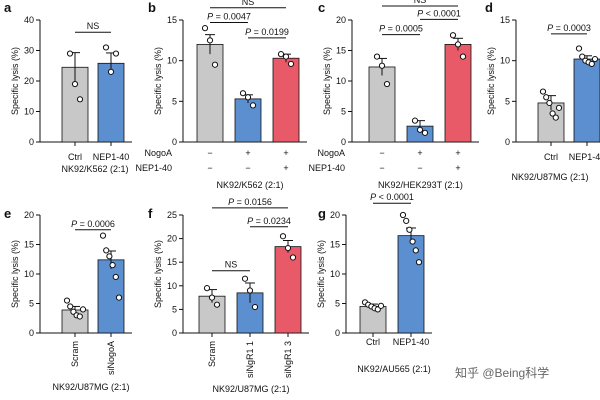 The image size is (600, 400). What do you see at coordinates (150, 213) in the screenshot?
I see `panel-letter: f` at bounding box center [150, 213].